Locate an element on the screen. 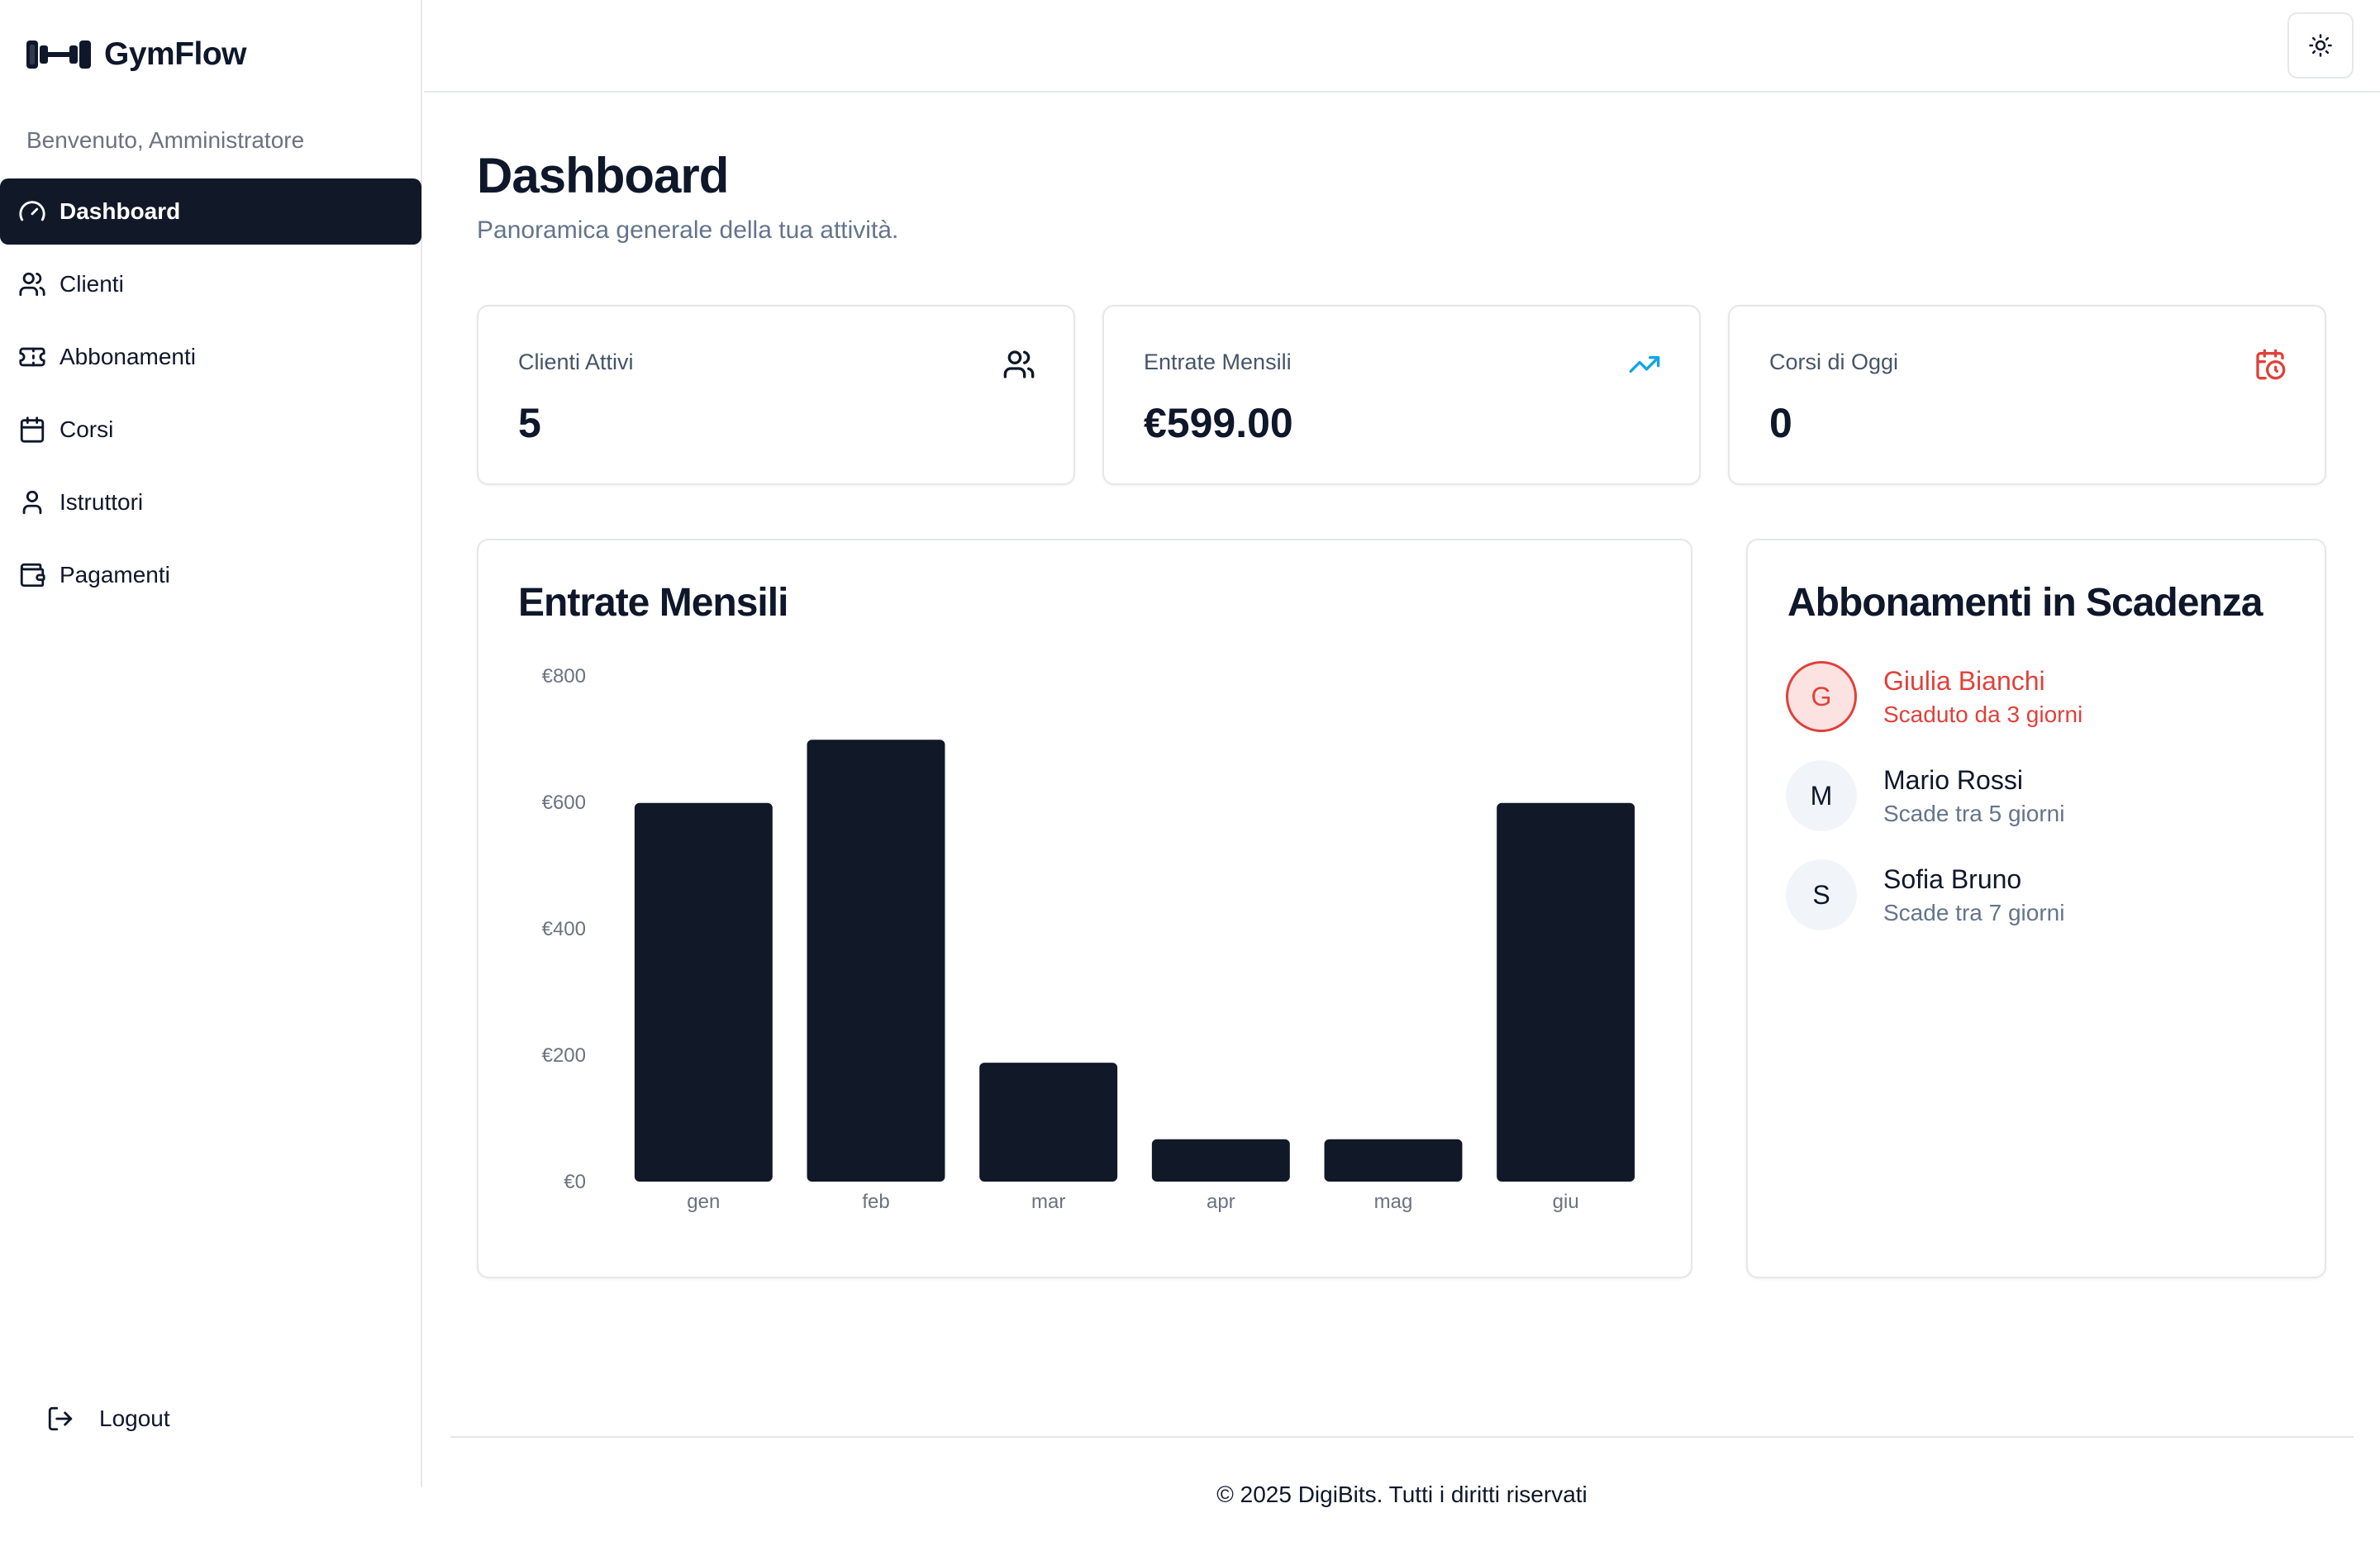 The width and height of the screenshot is (2380, 1565). expiring-item-giulia-bianchi: G Giulia Bianchi Scaduto da 3 giorni is located at coordinates (1934, 696).